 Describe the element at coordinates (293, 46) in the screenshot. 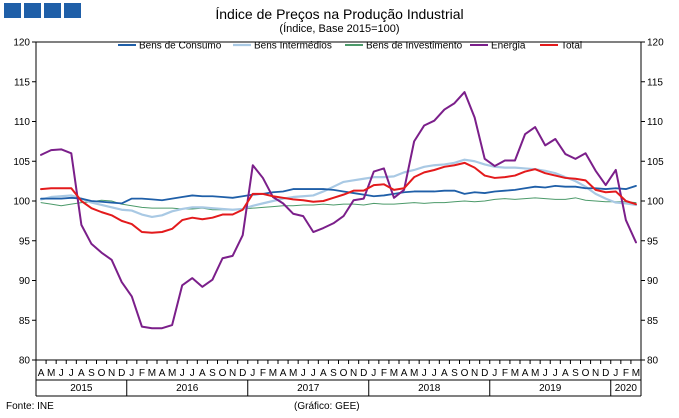

I see `legend-label: Bens Intermédios` at that location.